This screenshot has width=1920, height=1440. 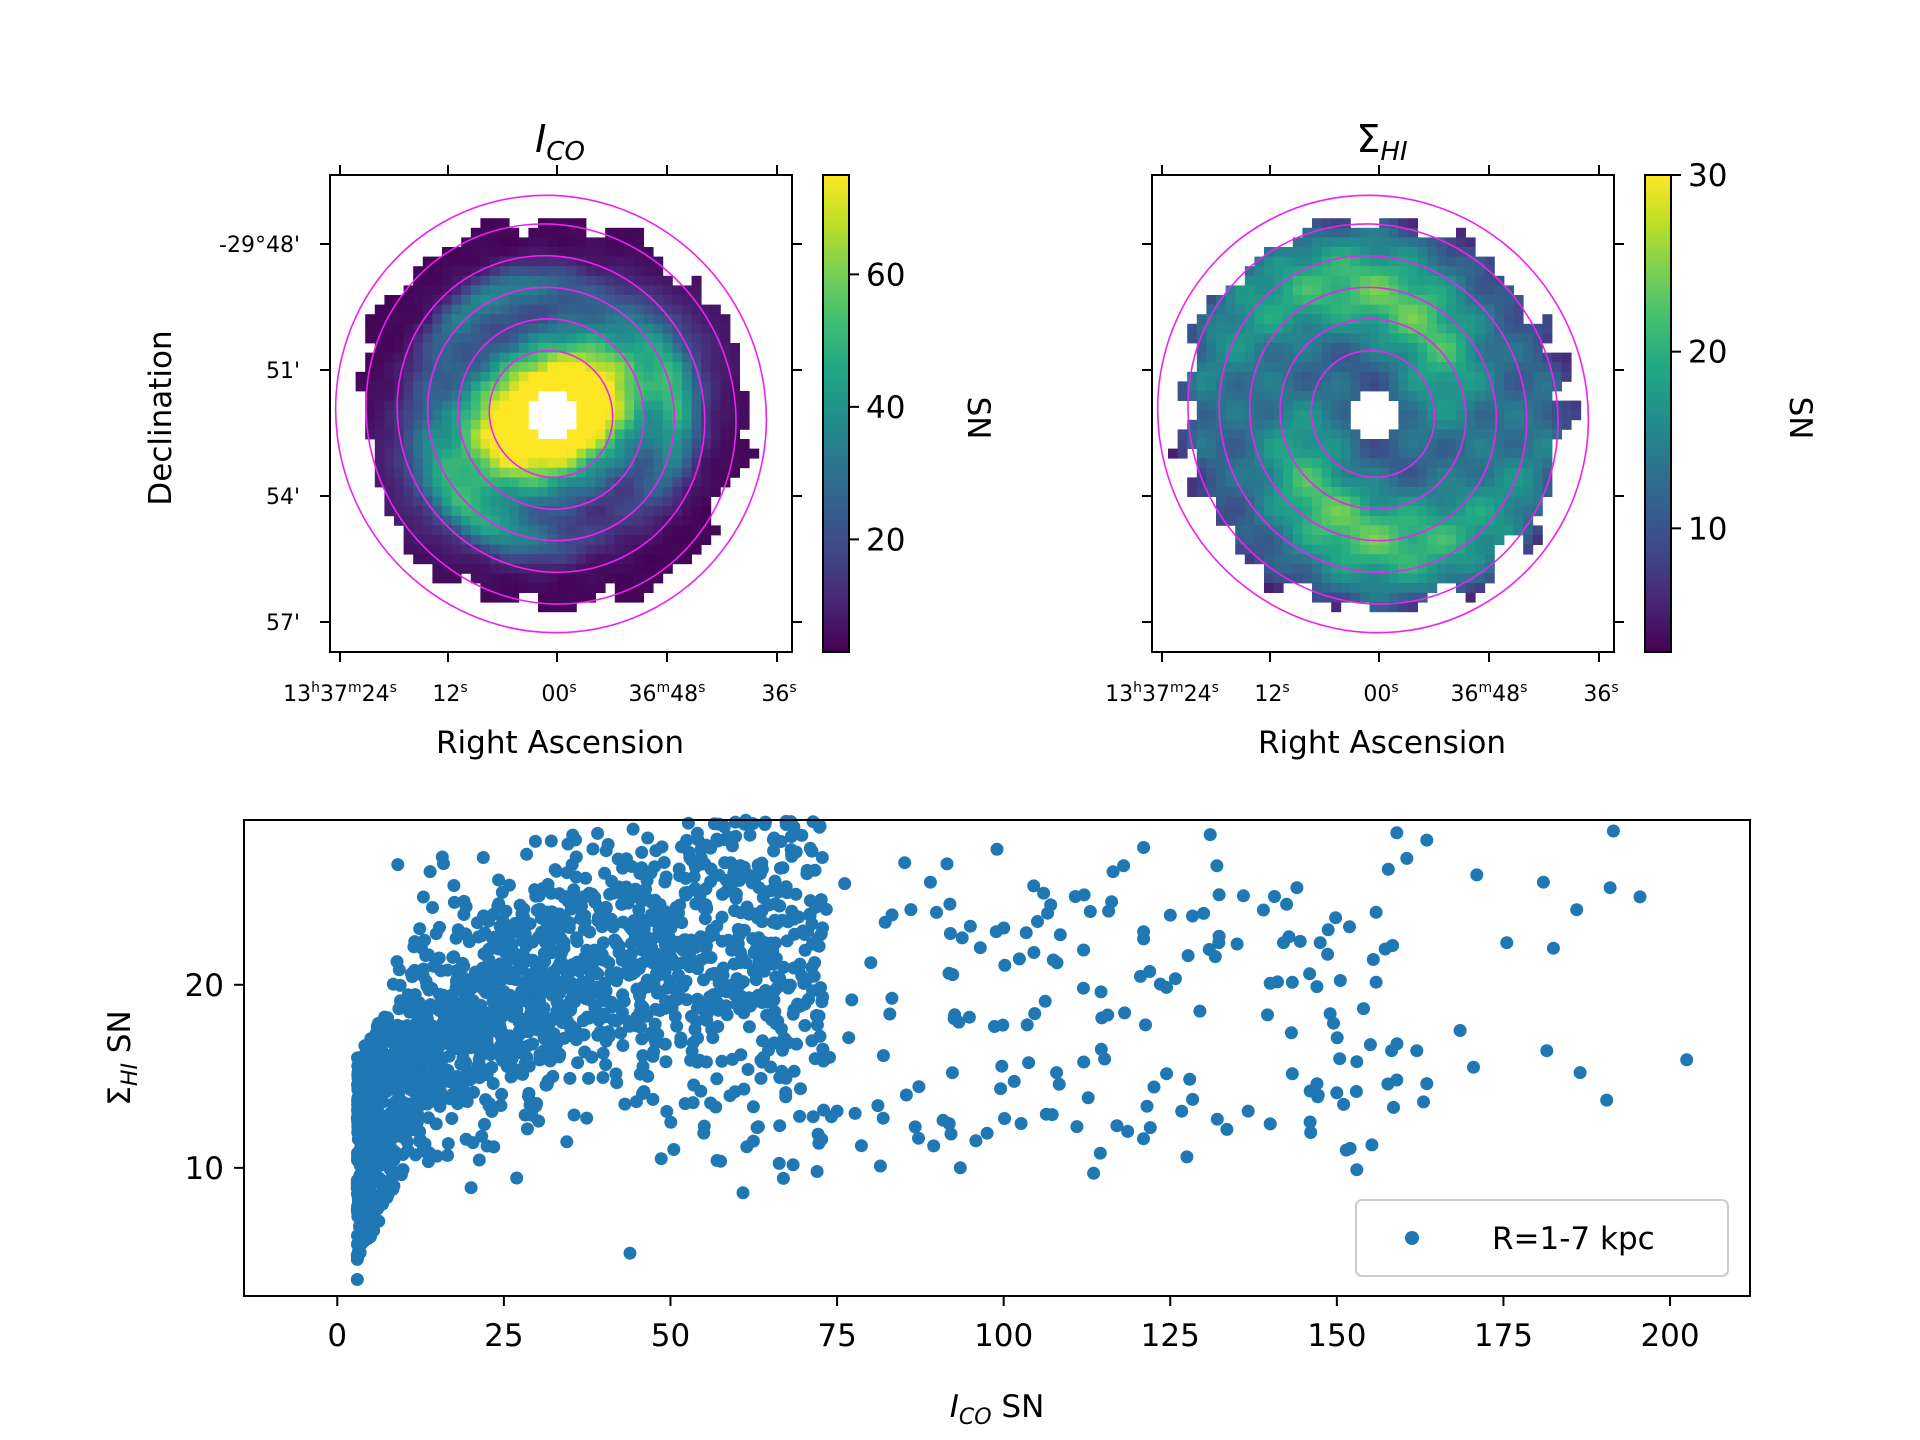 I want to click on scatter-point-2010, so click(x=1090, y=911).